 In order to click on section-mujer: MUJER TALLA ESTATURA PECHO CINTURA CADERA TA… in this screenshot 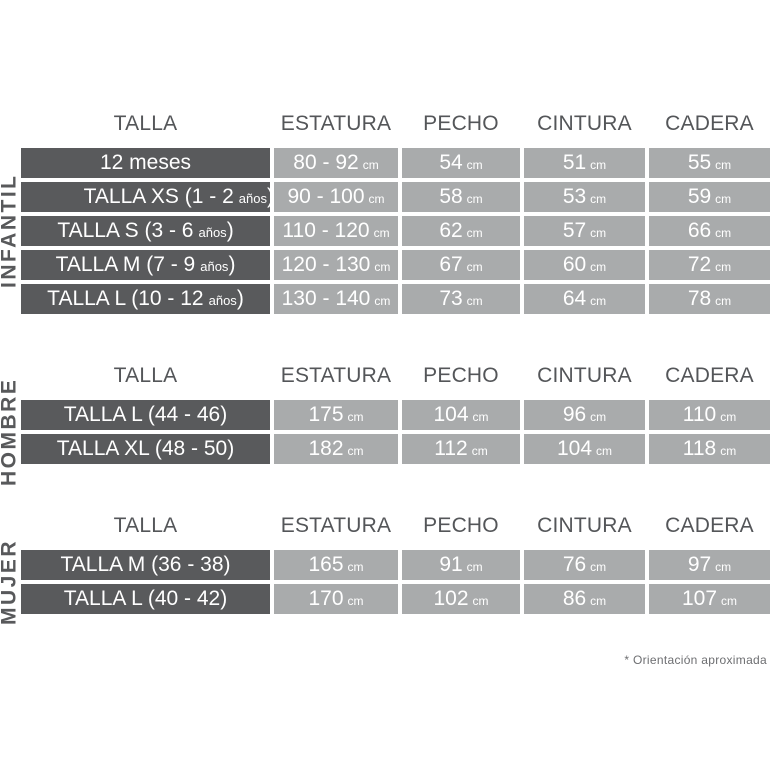, I will do `click(385, 567)`.